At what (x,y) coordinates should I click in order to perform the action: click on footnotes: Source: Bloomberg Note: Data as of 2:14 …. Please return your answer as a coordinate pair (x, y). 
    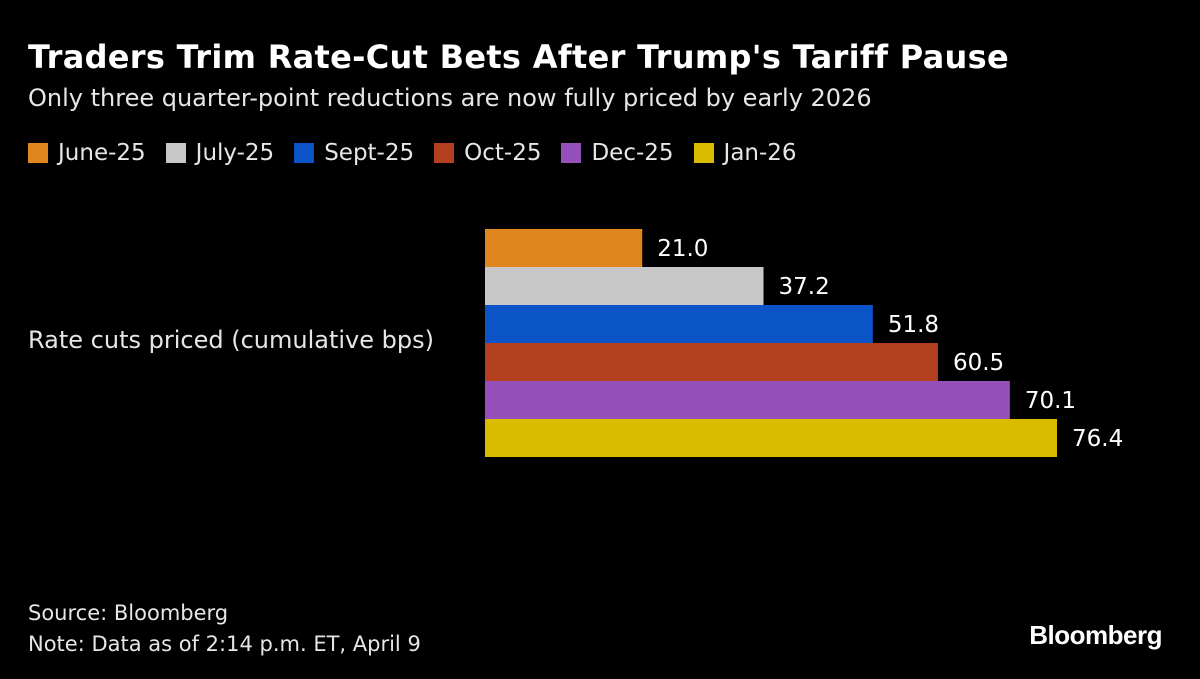
    Looking at the image, I should click on (224, 629).